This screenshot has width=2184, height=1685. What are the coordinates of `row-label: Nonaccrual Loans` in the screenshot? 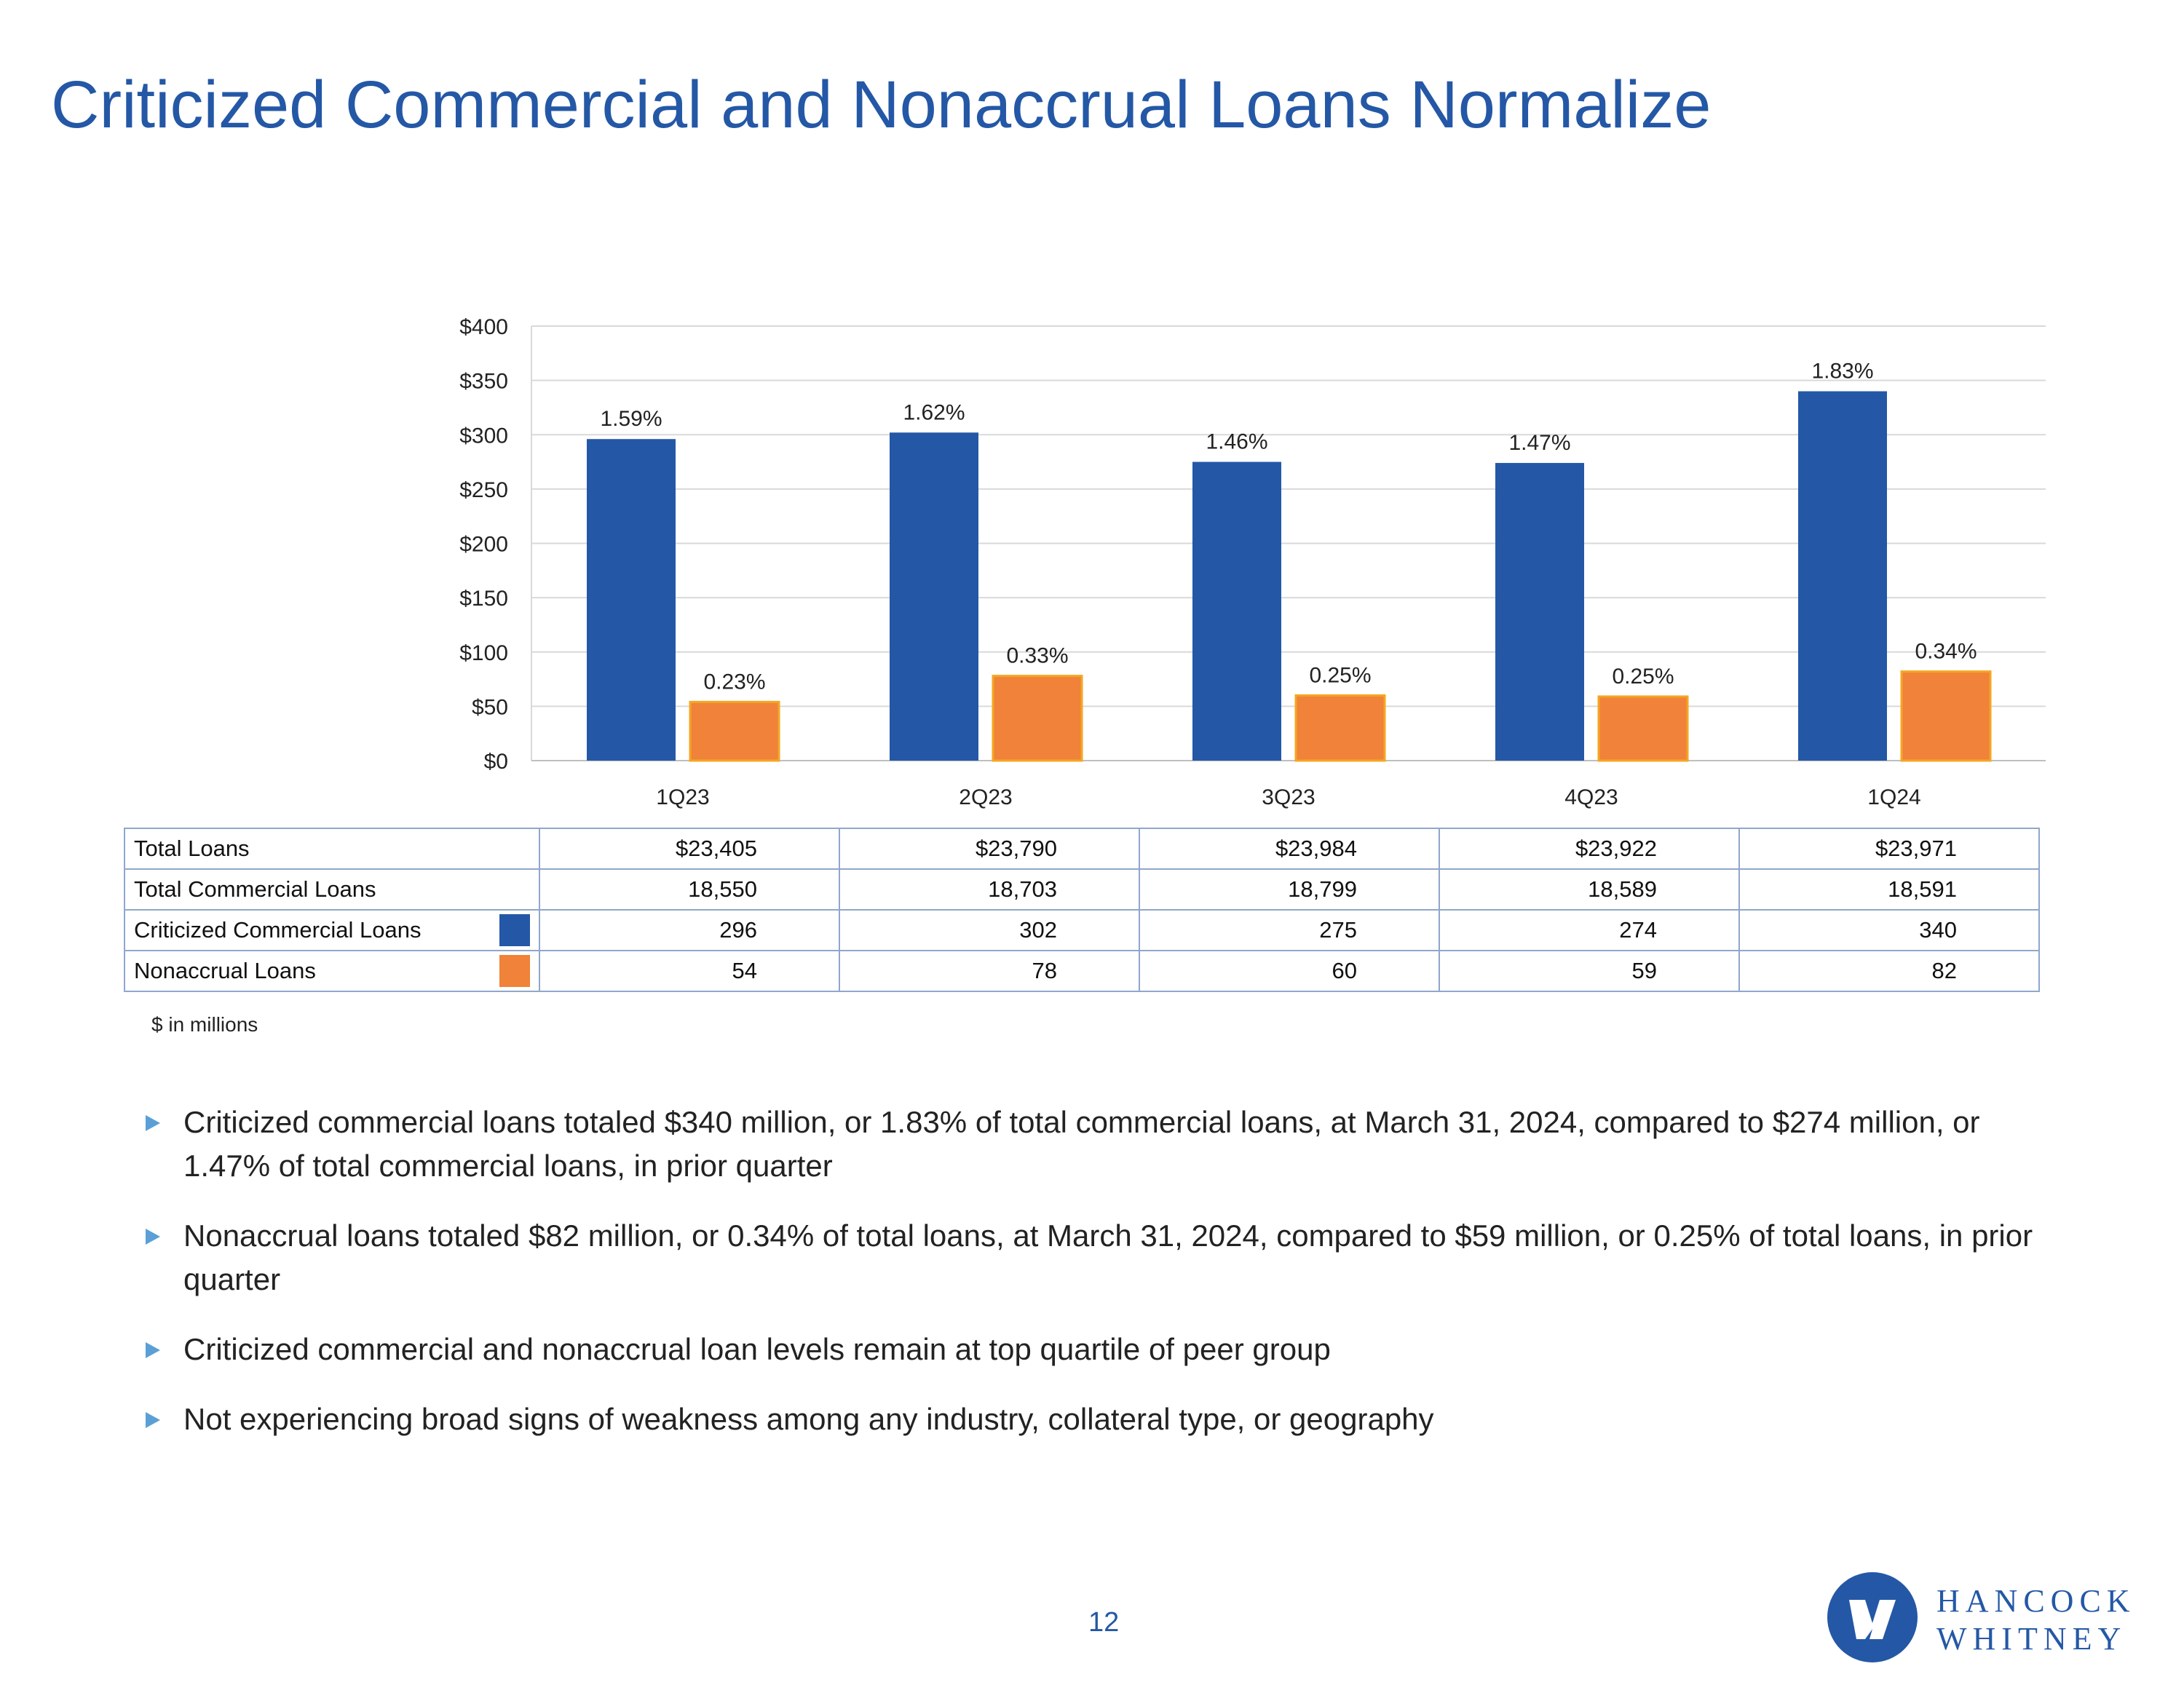 It's located at (225, 970).